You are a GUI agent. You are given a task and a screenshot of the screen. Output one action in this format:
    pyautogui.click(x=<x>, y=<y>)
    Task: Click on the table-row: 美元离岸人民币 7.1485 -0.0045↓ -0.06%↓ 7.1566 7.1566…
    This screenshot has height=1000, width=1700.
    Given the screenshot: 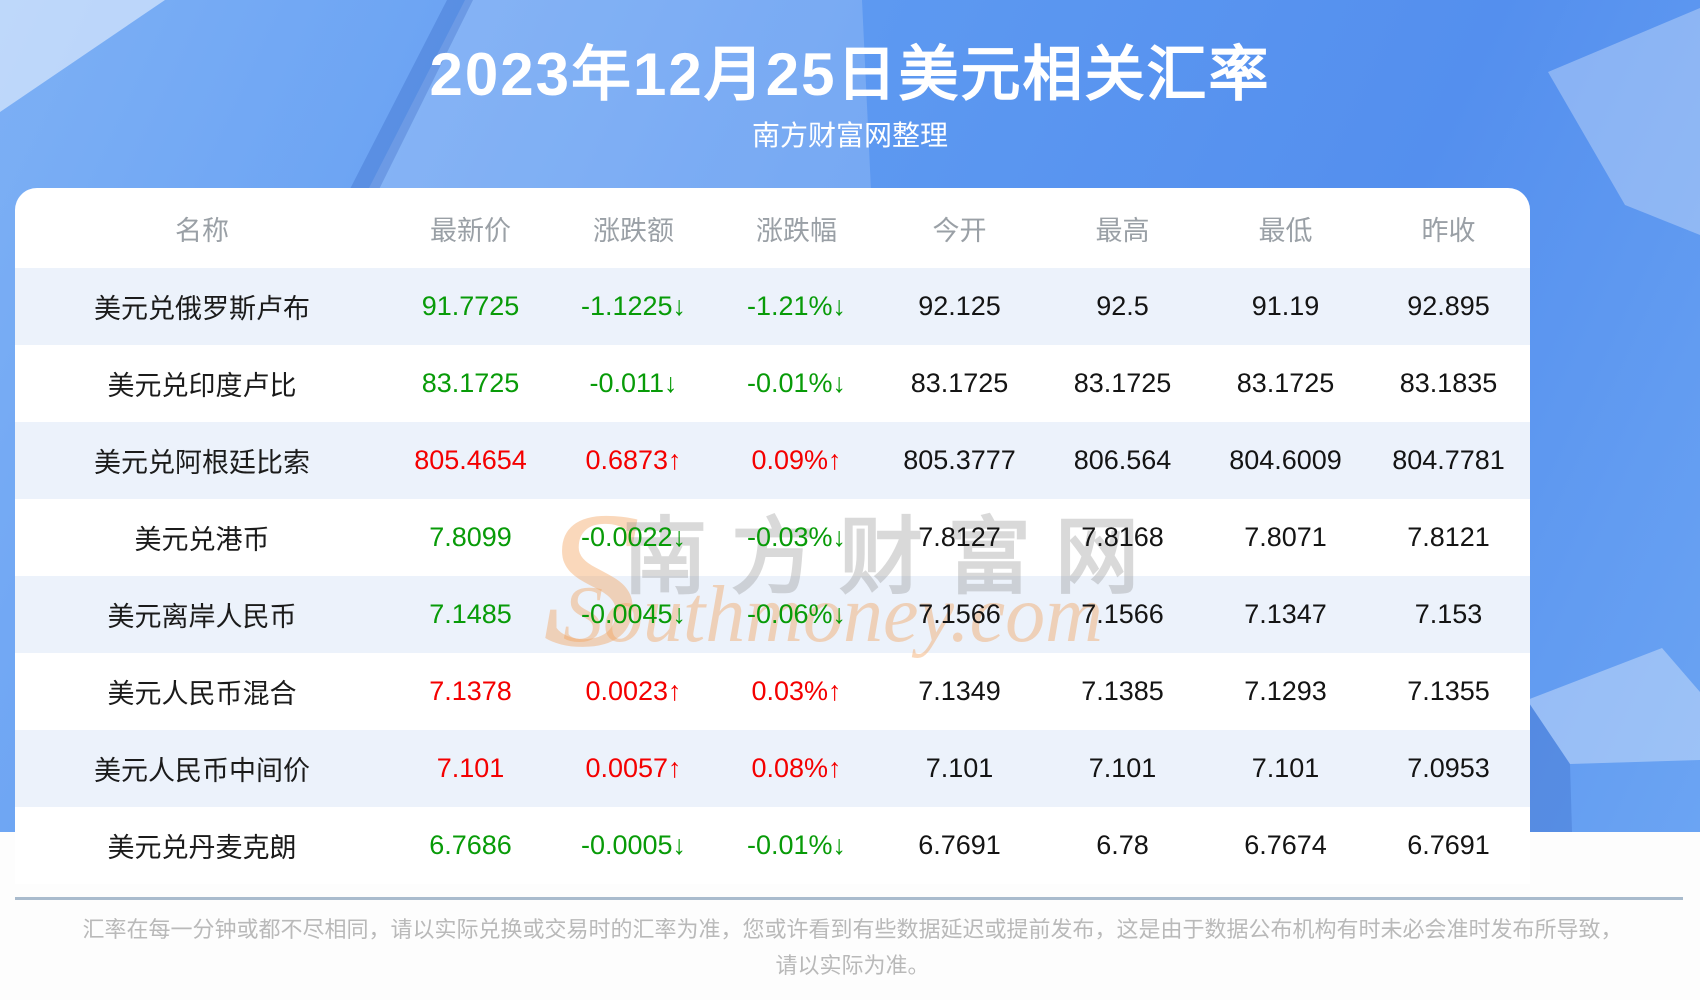 What is the action you would take?
    pyautogui.click(x=772, y=614)
    